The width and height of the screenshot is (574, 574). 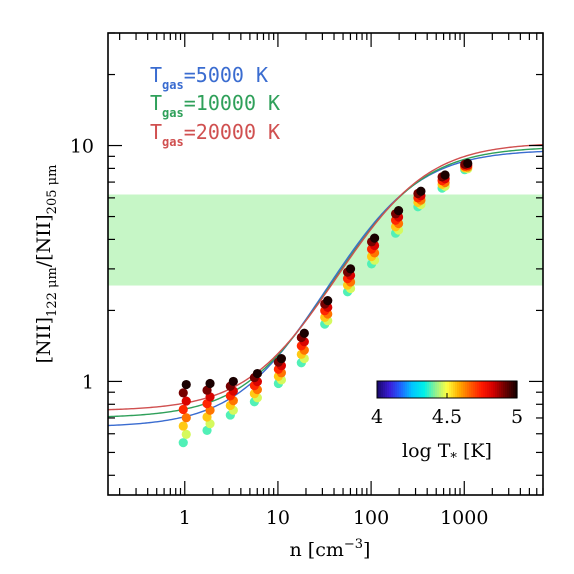 I want to click on colorbar-tick-label: 4.5, so click(x=447, y=417).